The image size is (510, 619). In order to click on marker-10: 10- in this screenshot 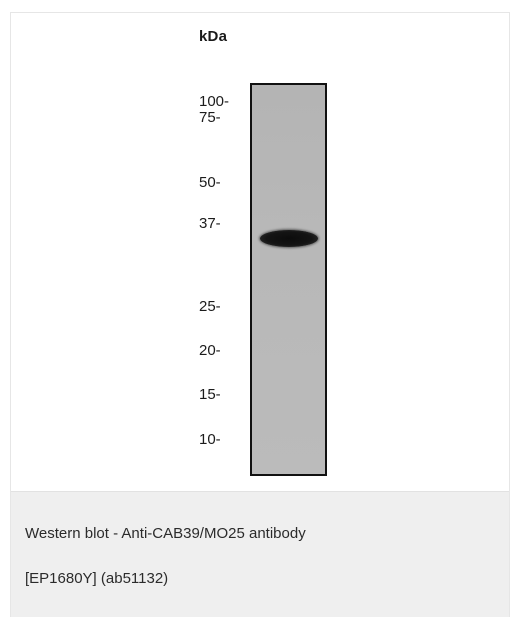, I will do `click(210, 439)`.